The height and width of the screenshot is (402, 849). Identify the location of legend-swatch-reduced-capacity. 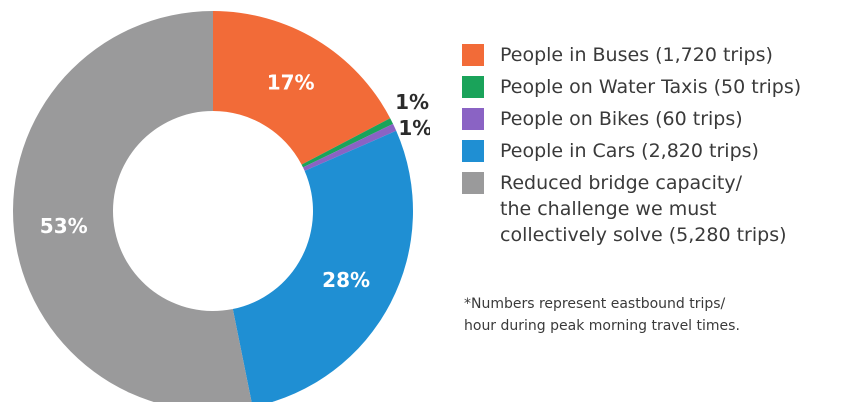
(473, 183).